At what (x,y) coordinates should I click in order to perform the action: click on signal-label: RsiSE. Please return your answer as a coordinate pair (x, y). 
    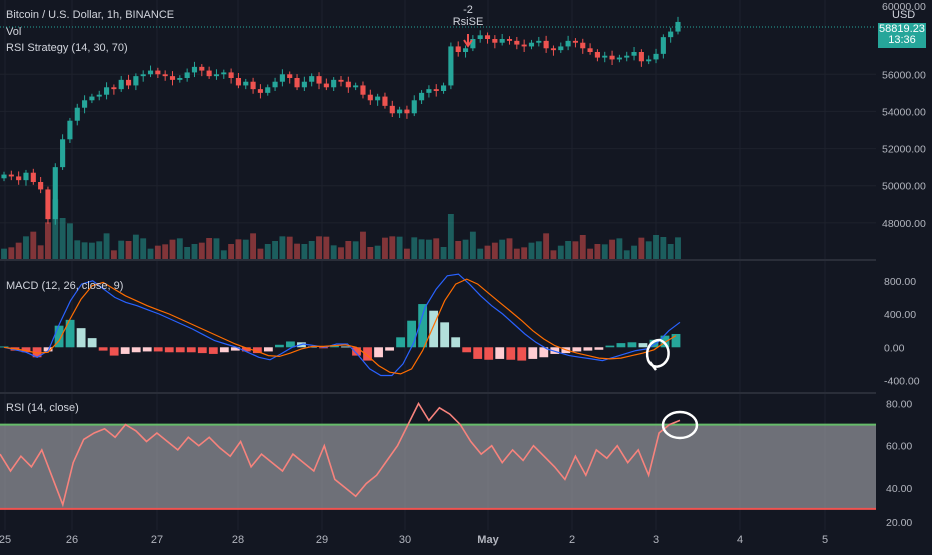
    Looking at the image, I should click on (468, 22).